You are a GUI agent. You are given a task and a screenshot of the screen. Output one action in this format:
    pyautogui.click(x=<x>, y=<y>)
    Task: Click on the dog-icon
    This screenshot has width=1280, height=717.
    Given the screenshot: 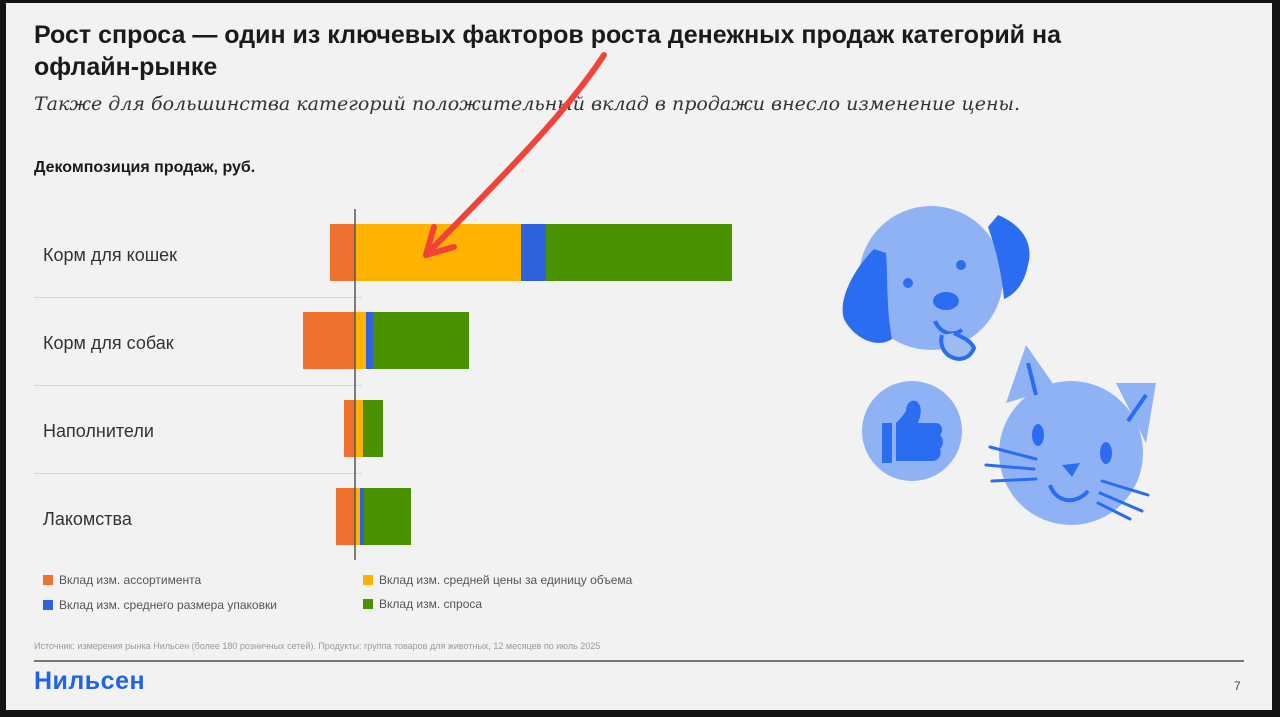 What is the action you would take?
    pyautogui.click(x=936, y=283)
    